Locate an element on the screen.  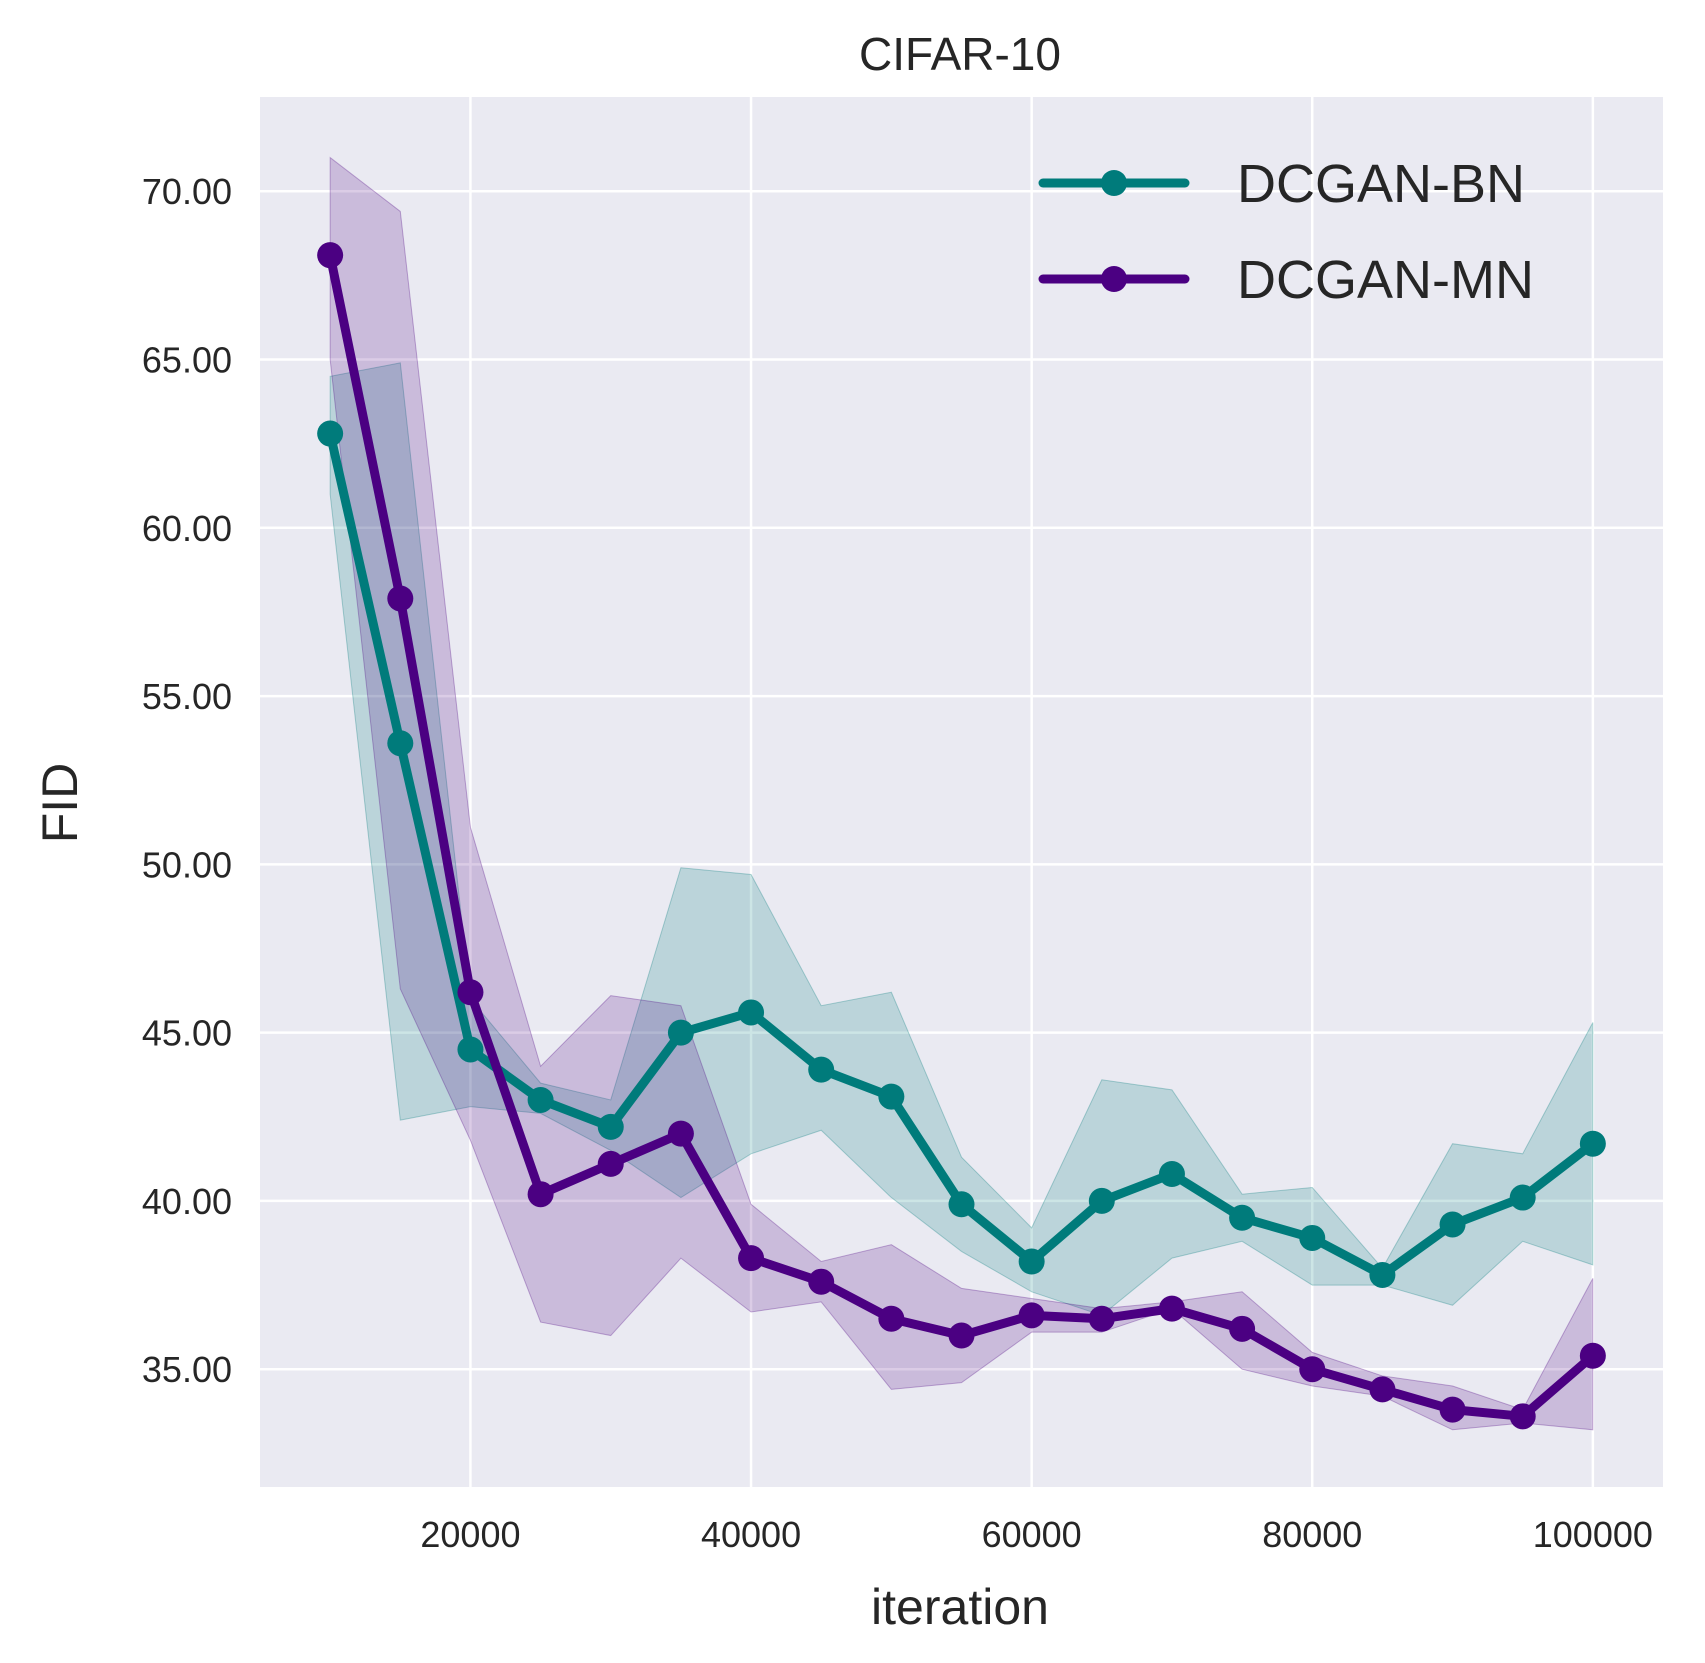
y-axis-label: FID is located at coordinates (60, 803).